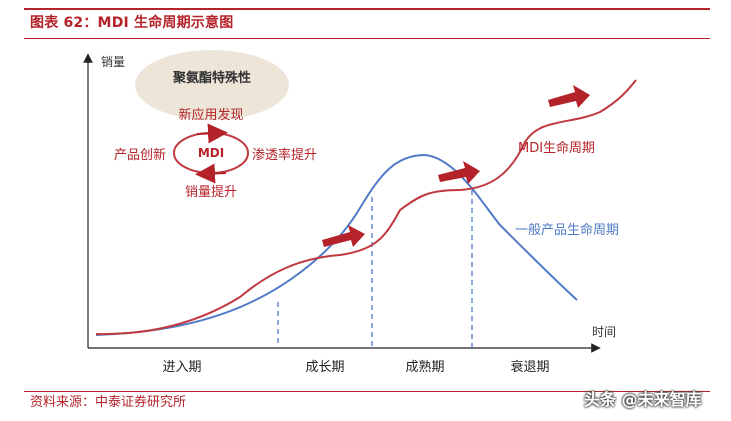 The width and height of the screenshot is (731, 421). I want to click on cycle-right-label: 渗透率提升, so click(284, 155).